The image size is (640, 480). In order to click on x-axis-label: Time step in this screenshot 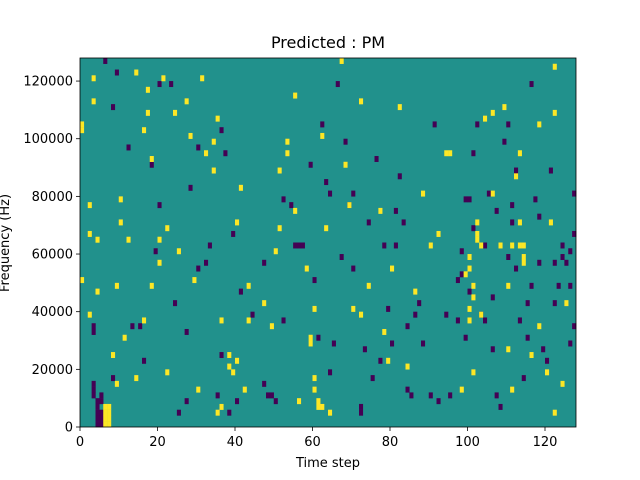, I will do `click(327, 463)`.